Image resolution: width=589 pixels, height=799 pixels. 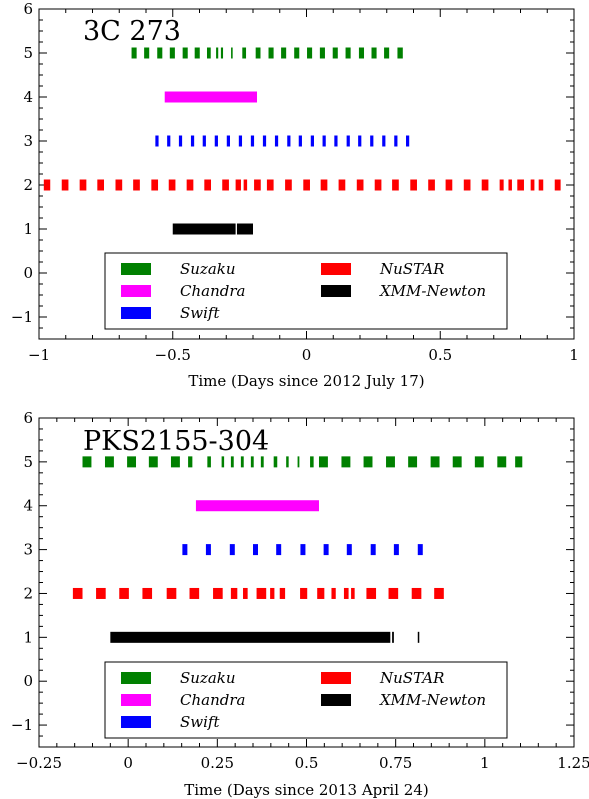 What do you see at coordinates (212, 229) in the screenshot?
I see `series-xmm-newton` at bounding box center [212, 229].